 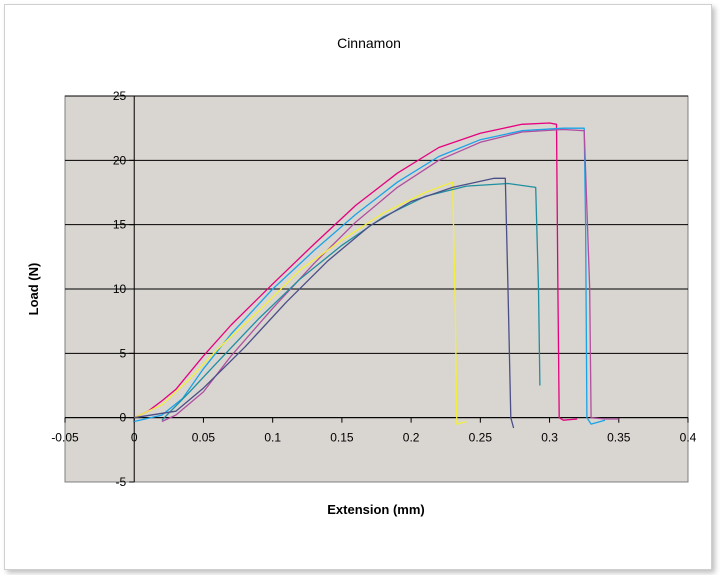 I want to click on x-tick-label: 0.15, so click(x=342, y=438).